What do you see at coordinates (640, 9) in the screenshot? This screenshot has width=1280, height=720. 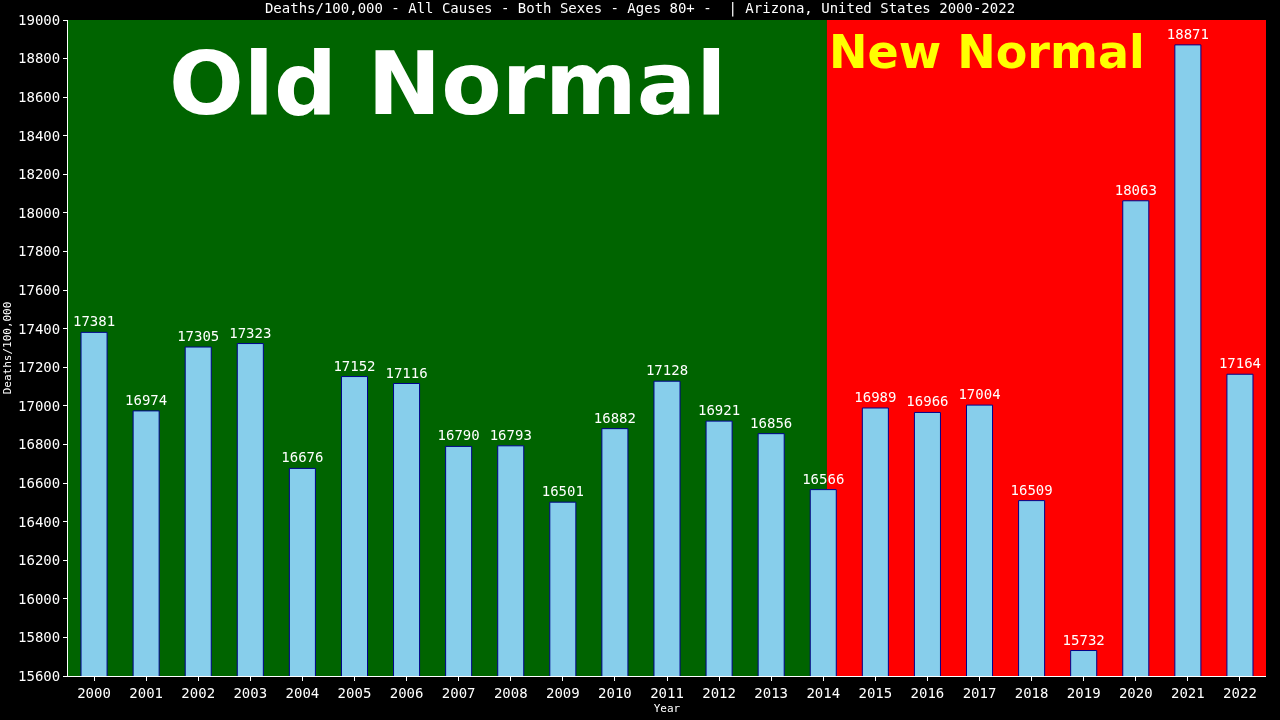 I see `chart-title: Deaths/100,000 - All Causes - Both Sexes - Ages 80+ - | Arizona, United States 2000-2022` at bounding box center [640, 9].